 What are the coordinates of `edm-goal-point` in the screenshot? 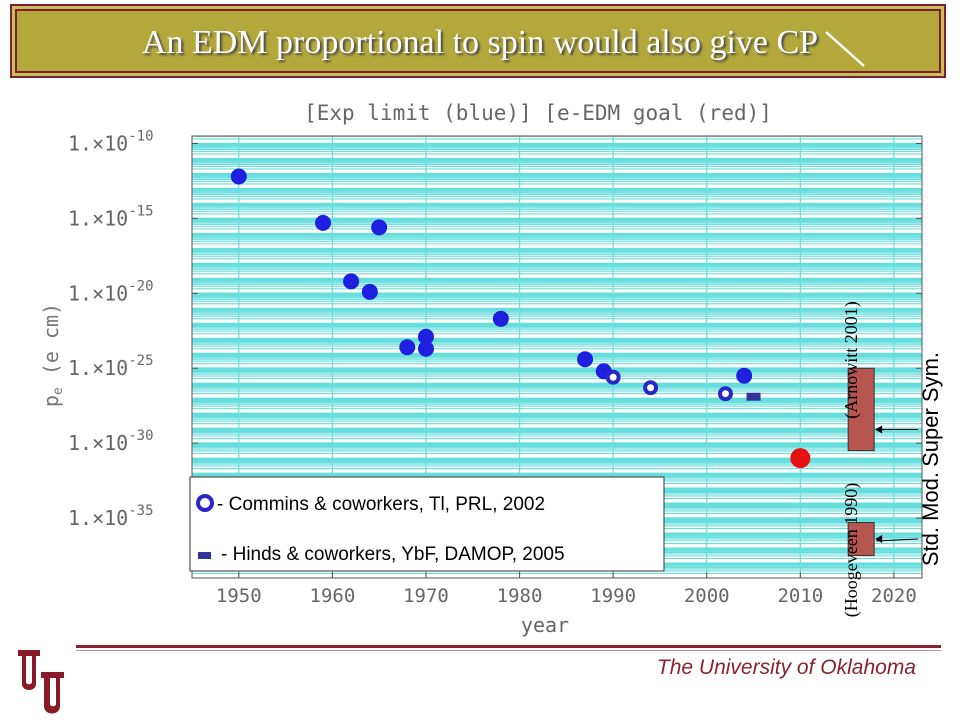 It's located at (800, 458).